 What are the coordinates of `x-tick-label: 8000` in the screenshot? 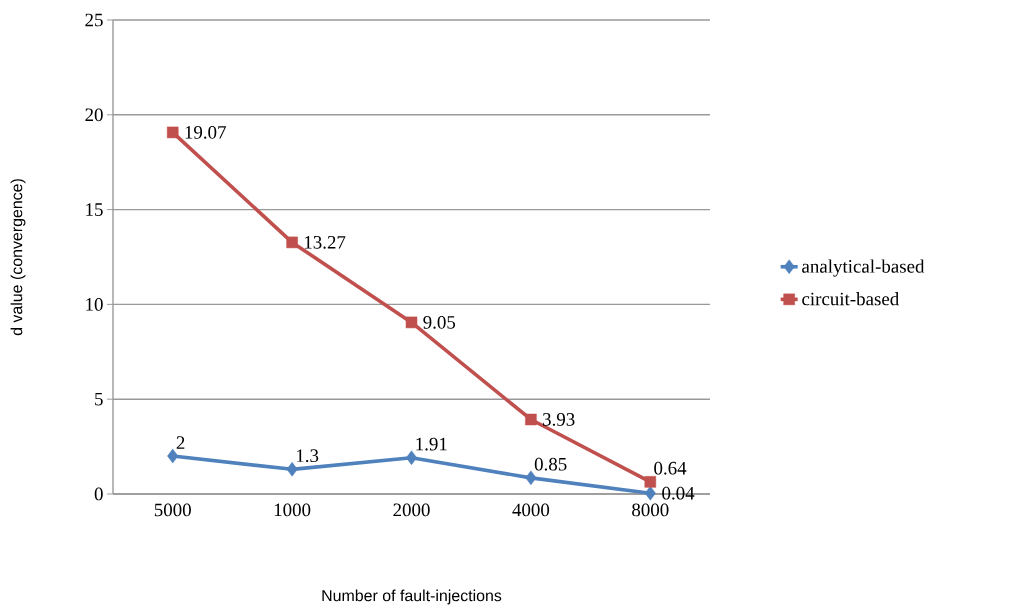 It's located at (650, 510).